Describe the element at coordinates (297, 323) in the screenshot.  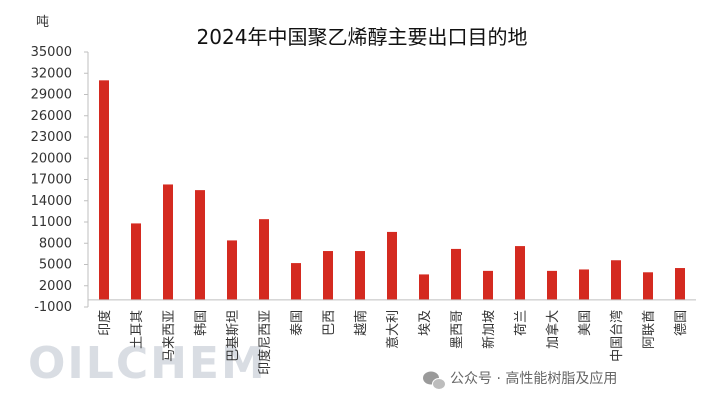
I see `x-category-label: 泰国` at that location.